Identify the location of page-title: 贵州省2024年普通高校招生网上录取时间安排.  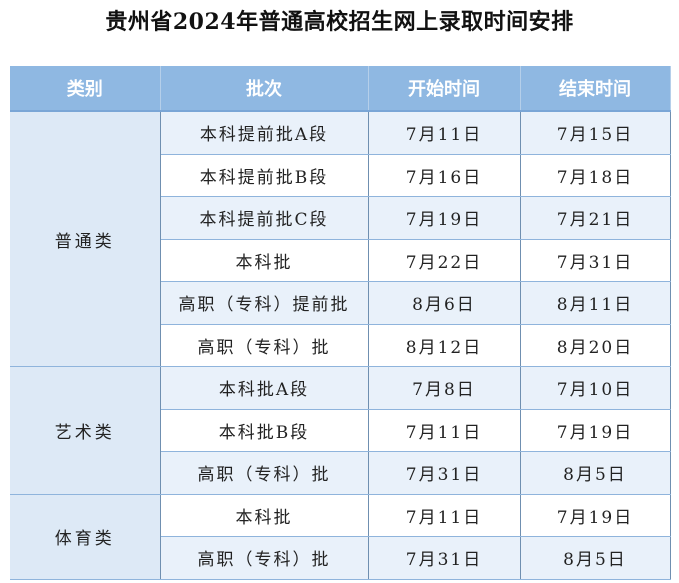
(339, 22).